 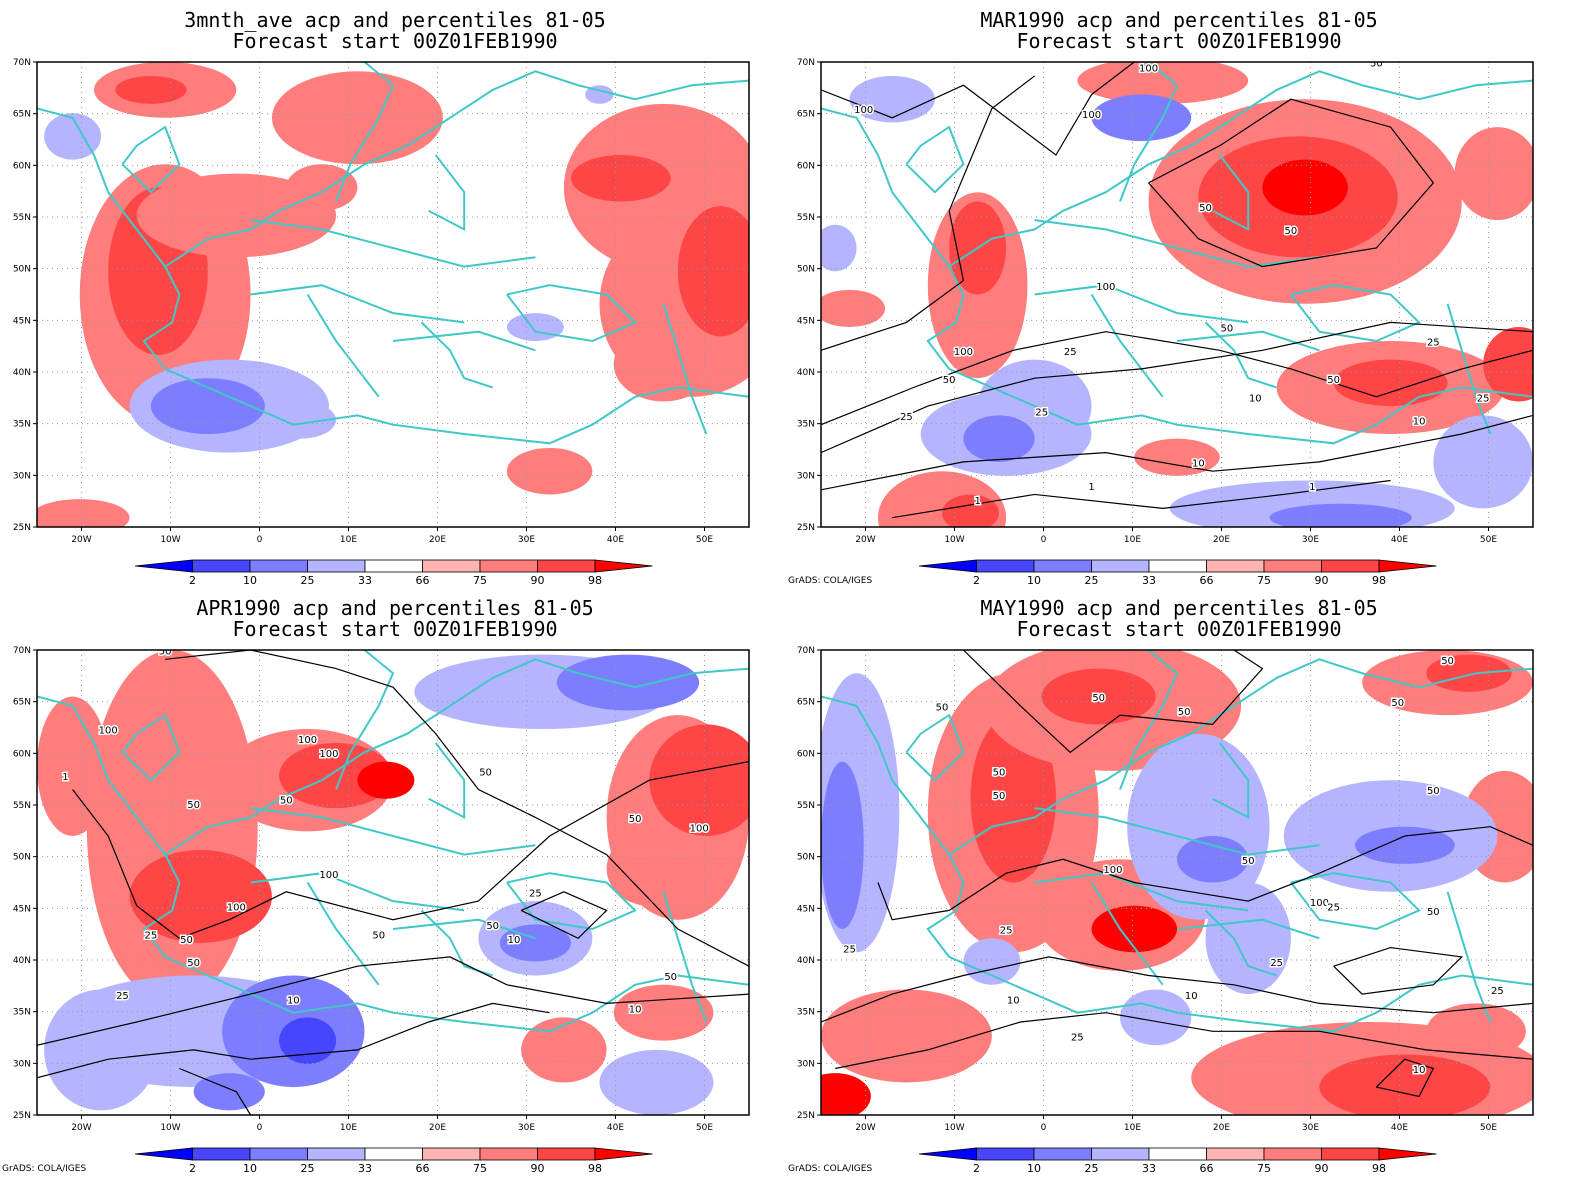 I want to click on colorbar-label: 25, so click(x=1092, y=1168).